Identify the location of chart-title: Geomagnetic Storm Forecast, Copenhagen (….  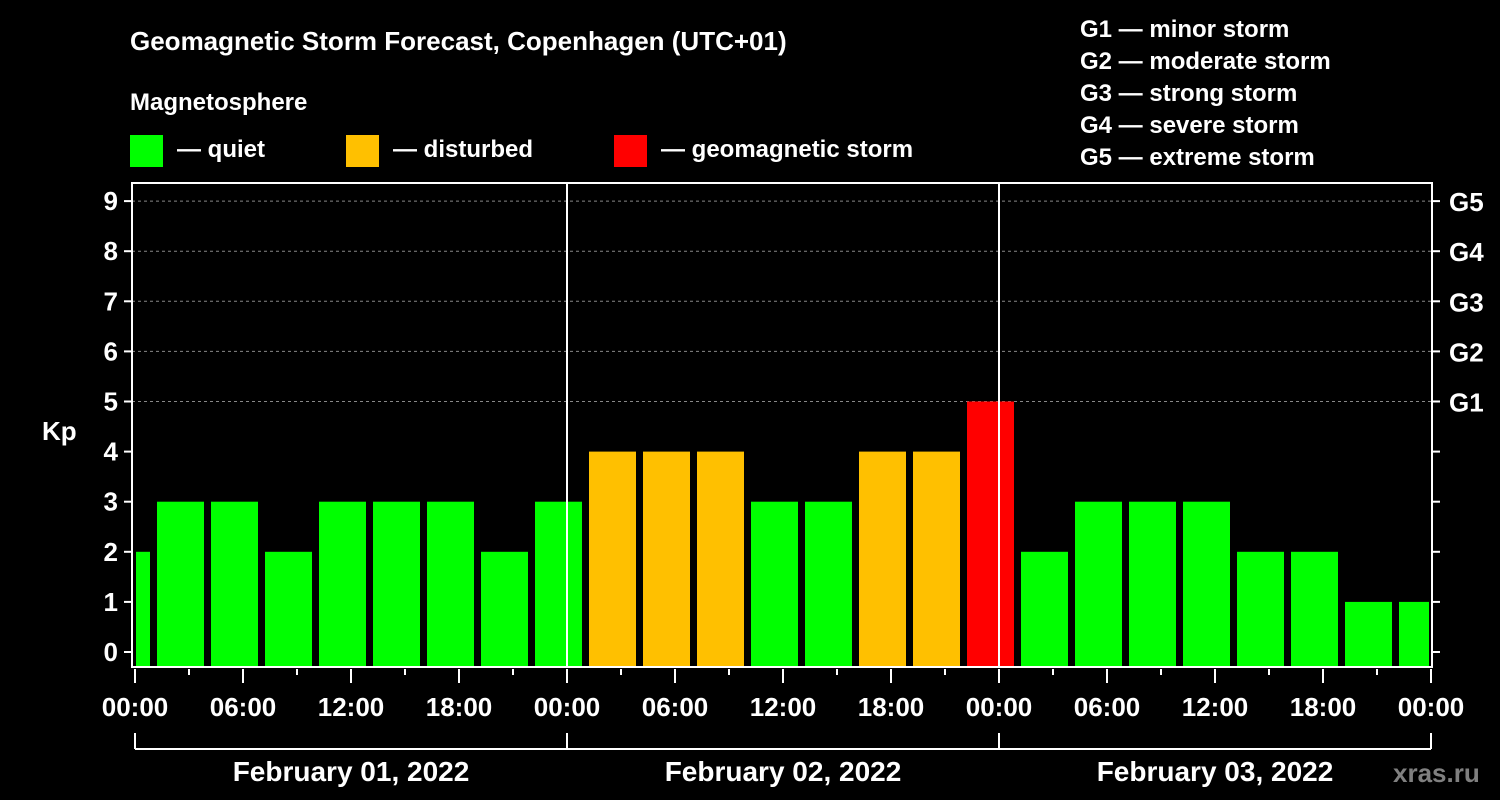
(458, 41).